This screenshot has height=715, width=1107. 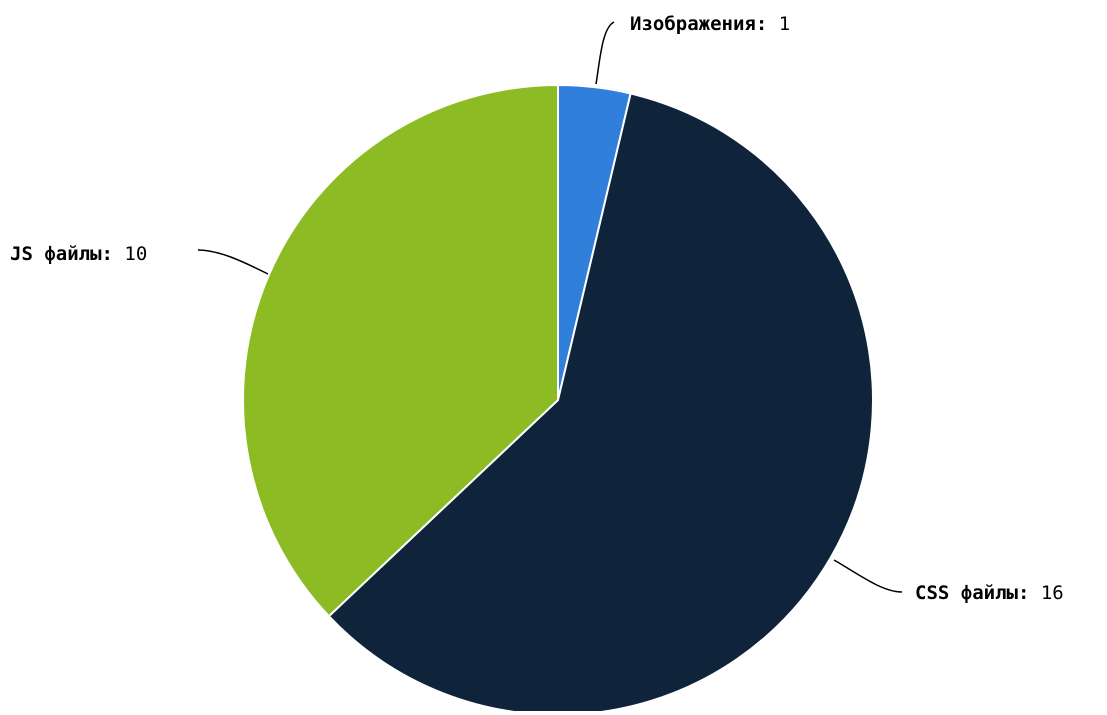 What do you see at coordinates (967, 593) in the screenshot?
I see `pie-label-name: CSS файлы` at bounding box center [967, 593].